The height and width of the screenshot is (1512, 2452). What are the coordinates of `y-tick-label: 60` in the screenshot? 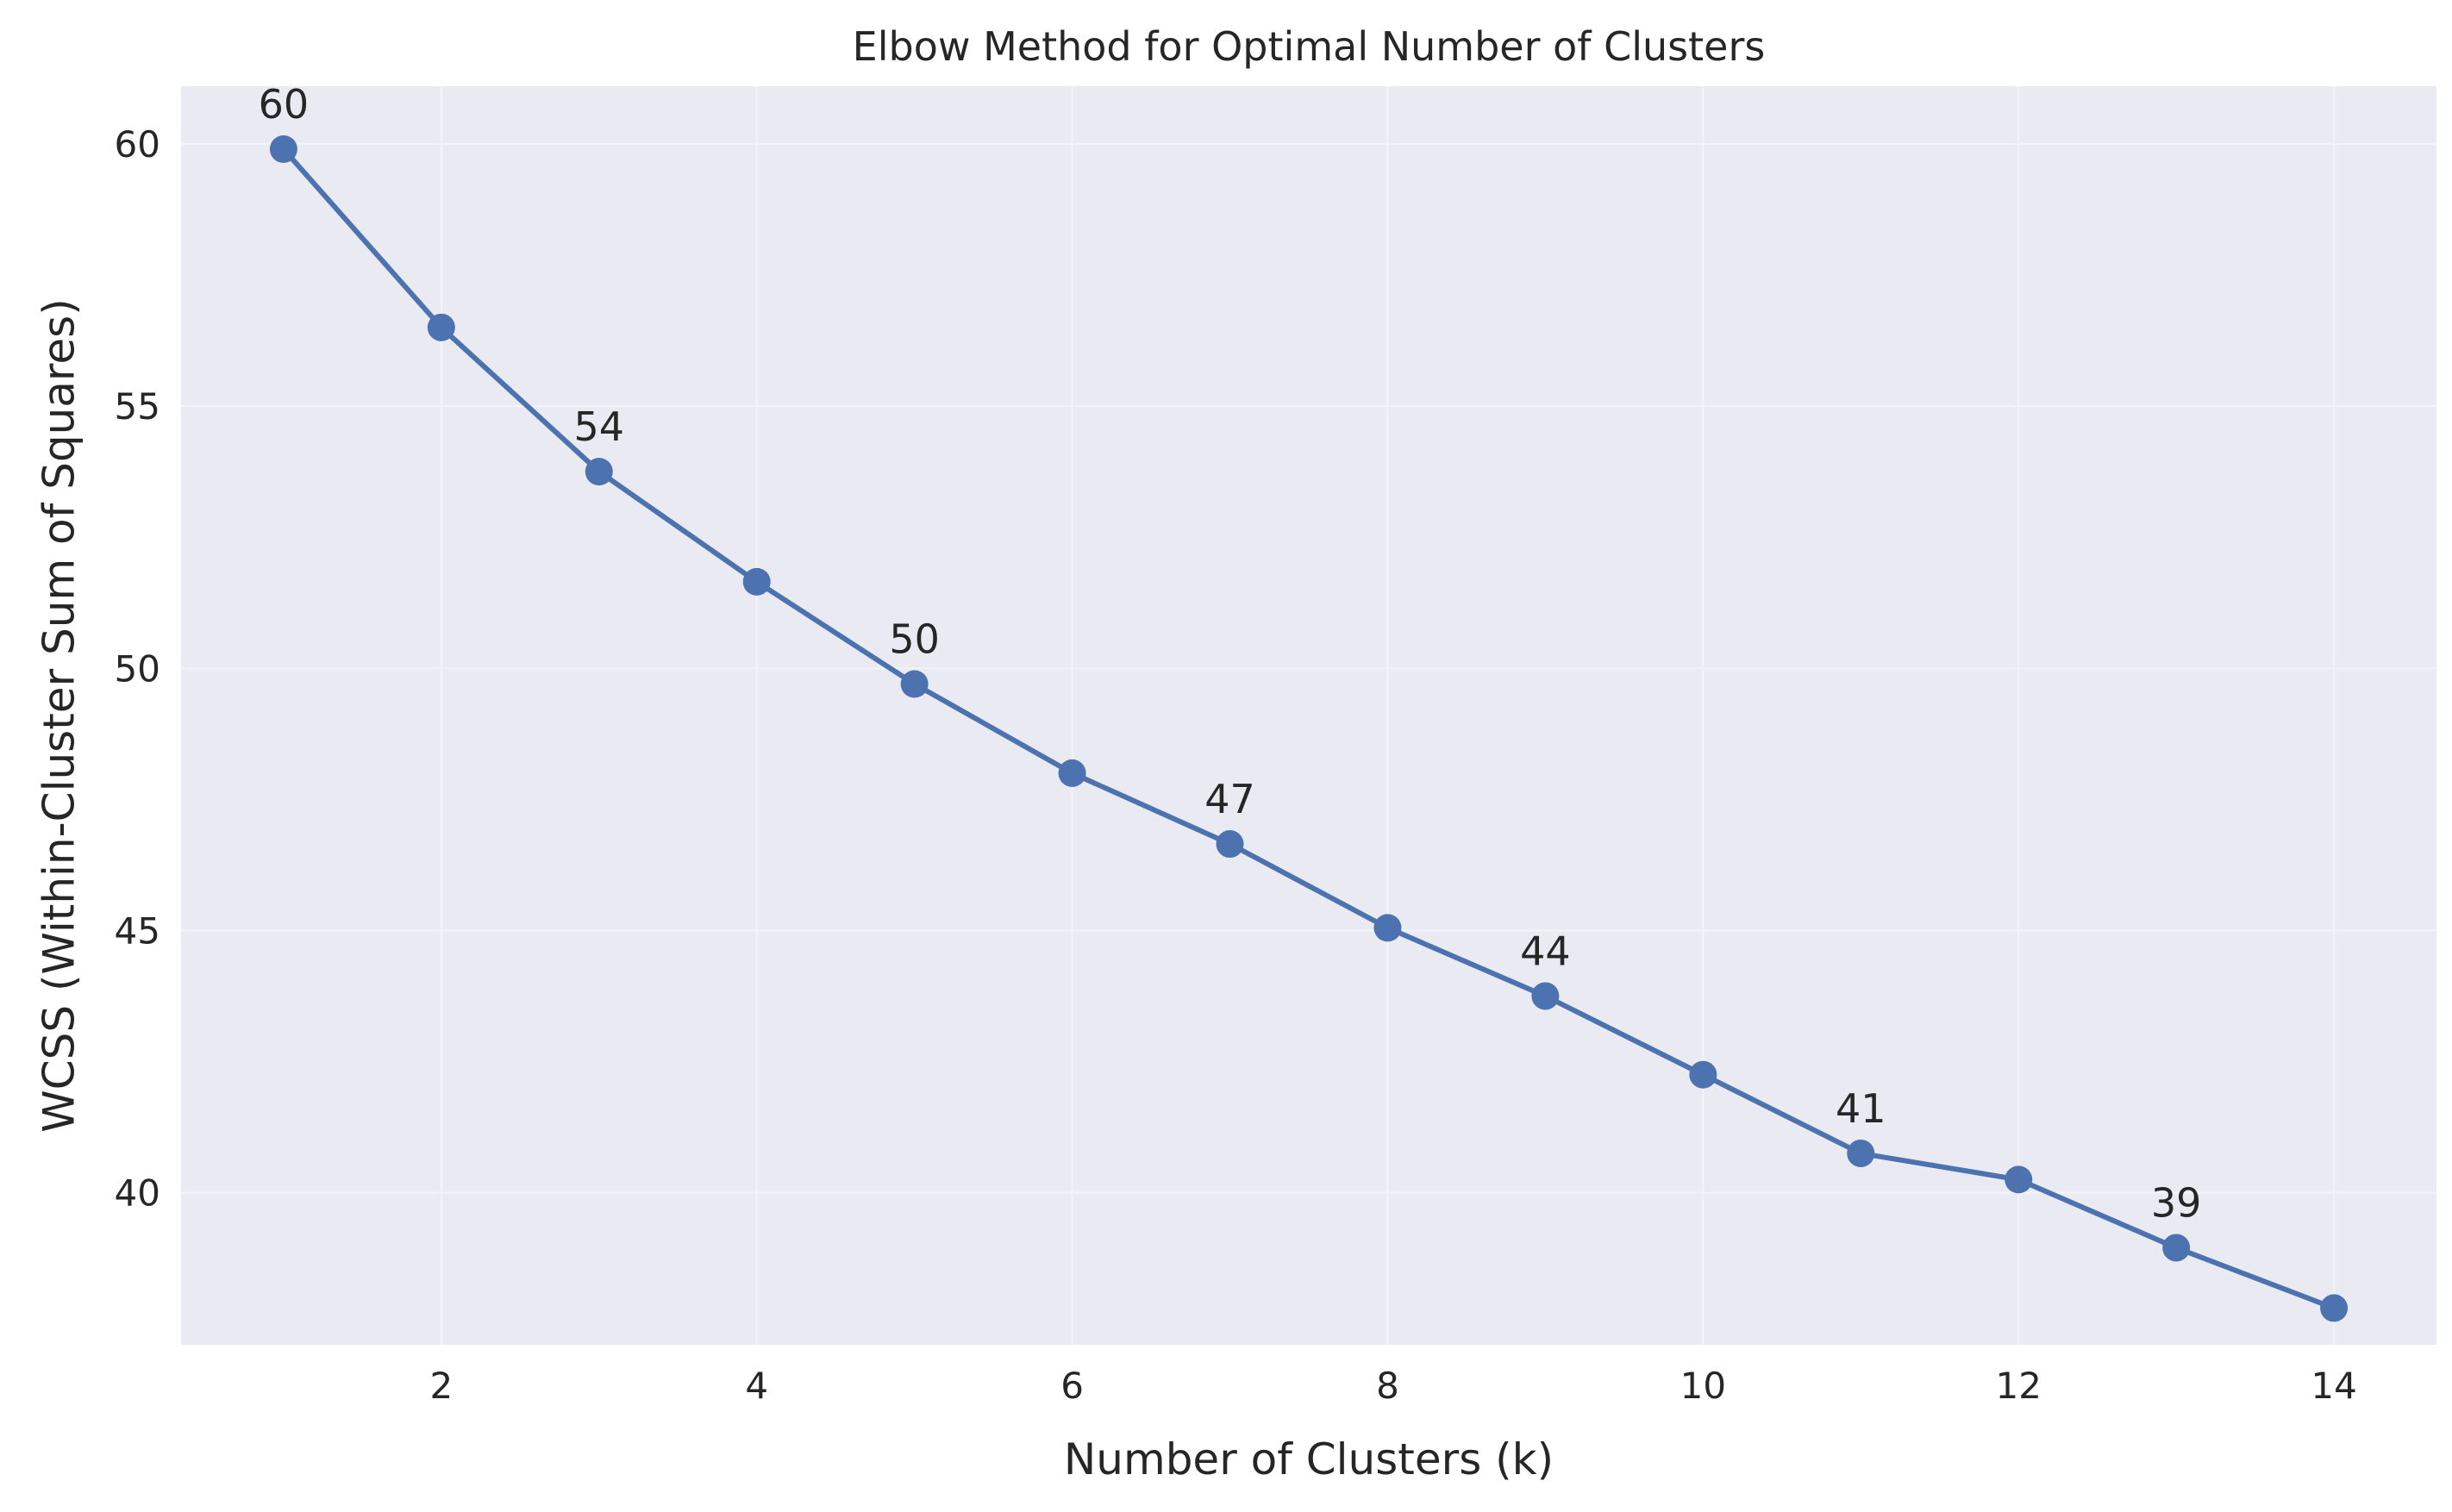 It's located at (137, 144).